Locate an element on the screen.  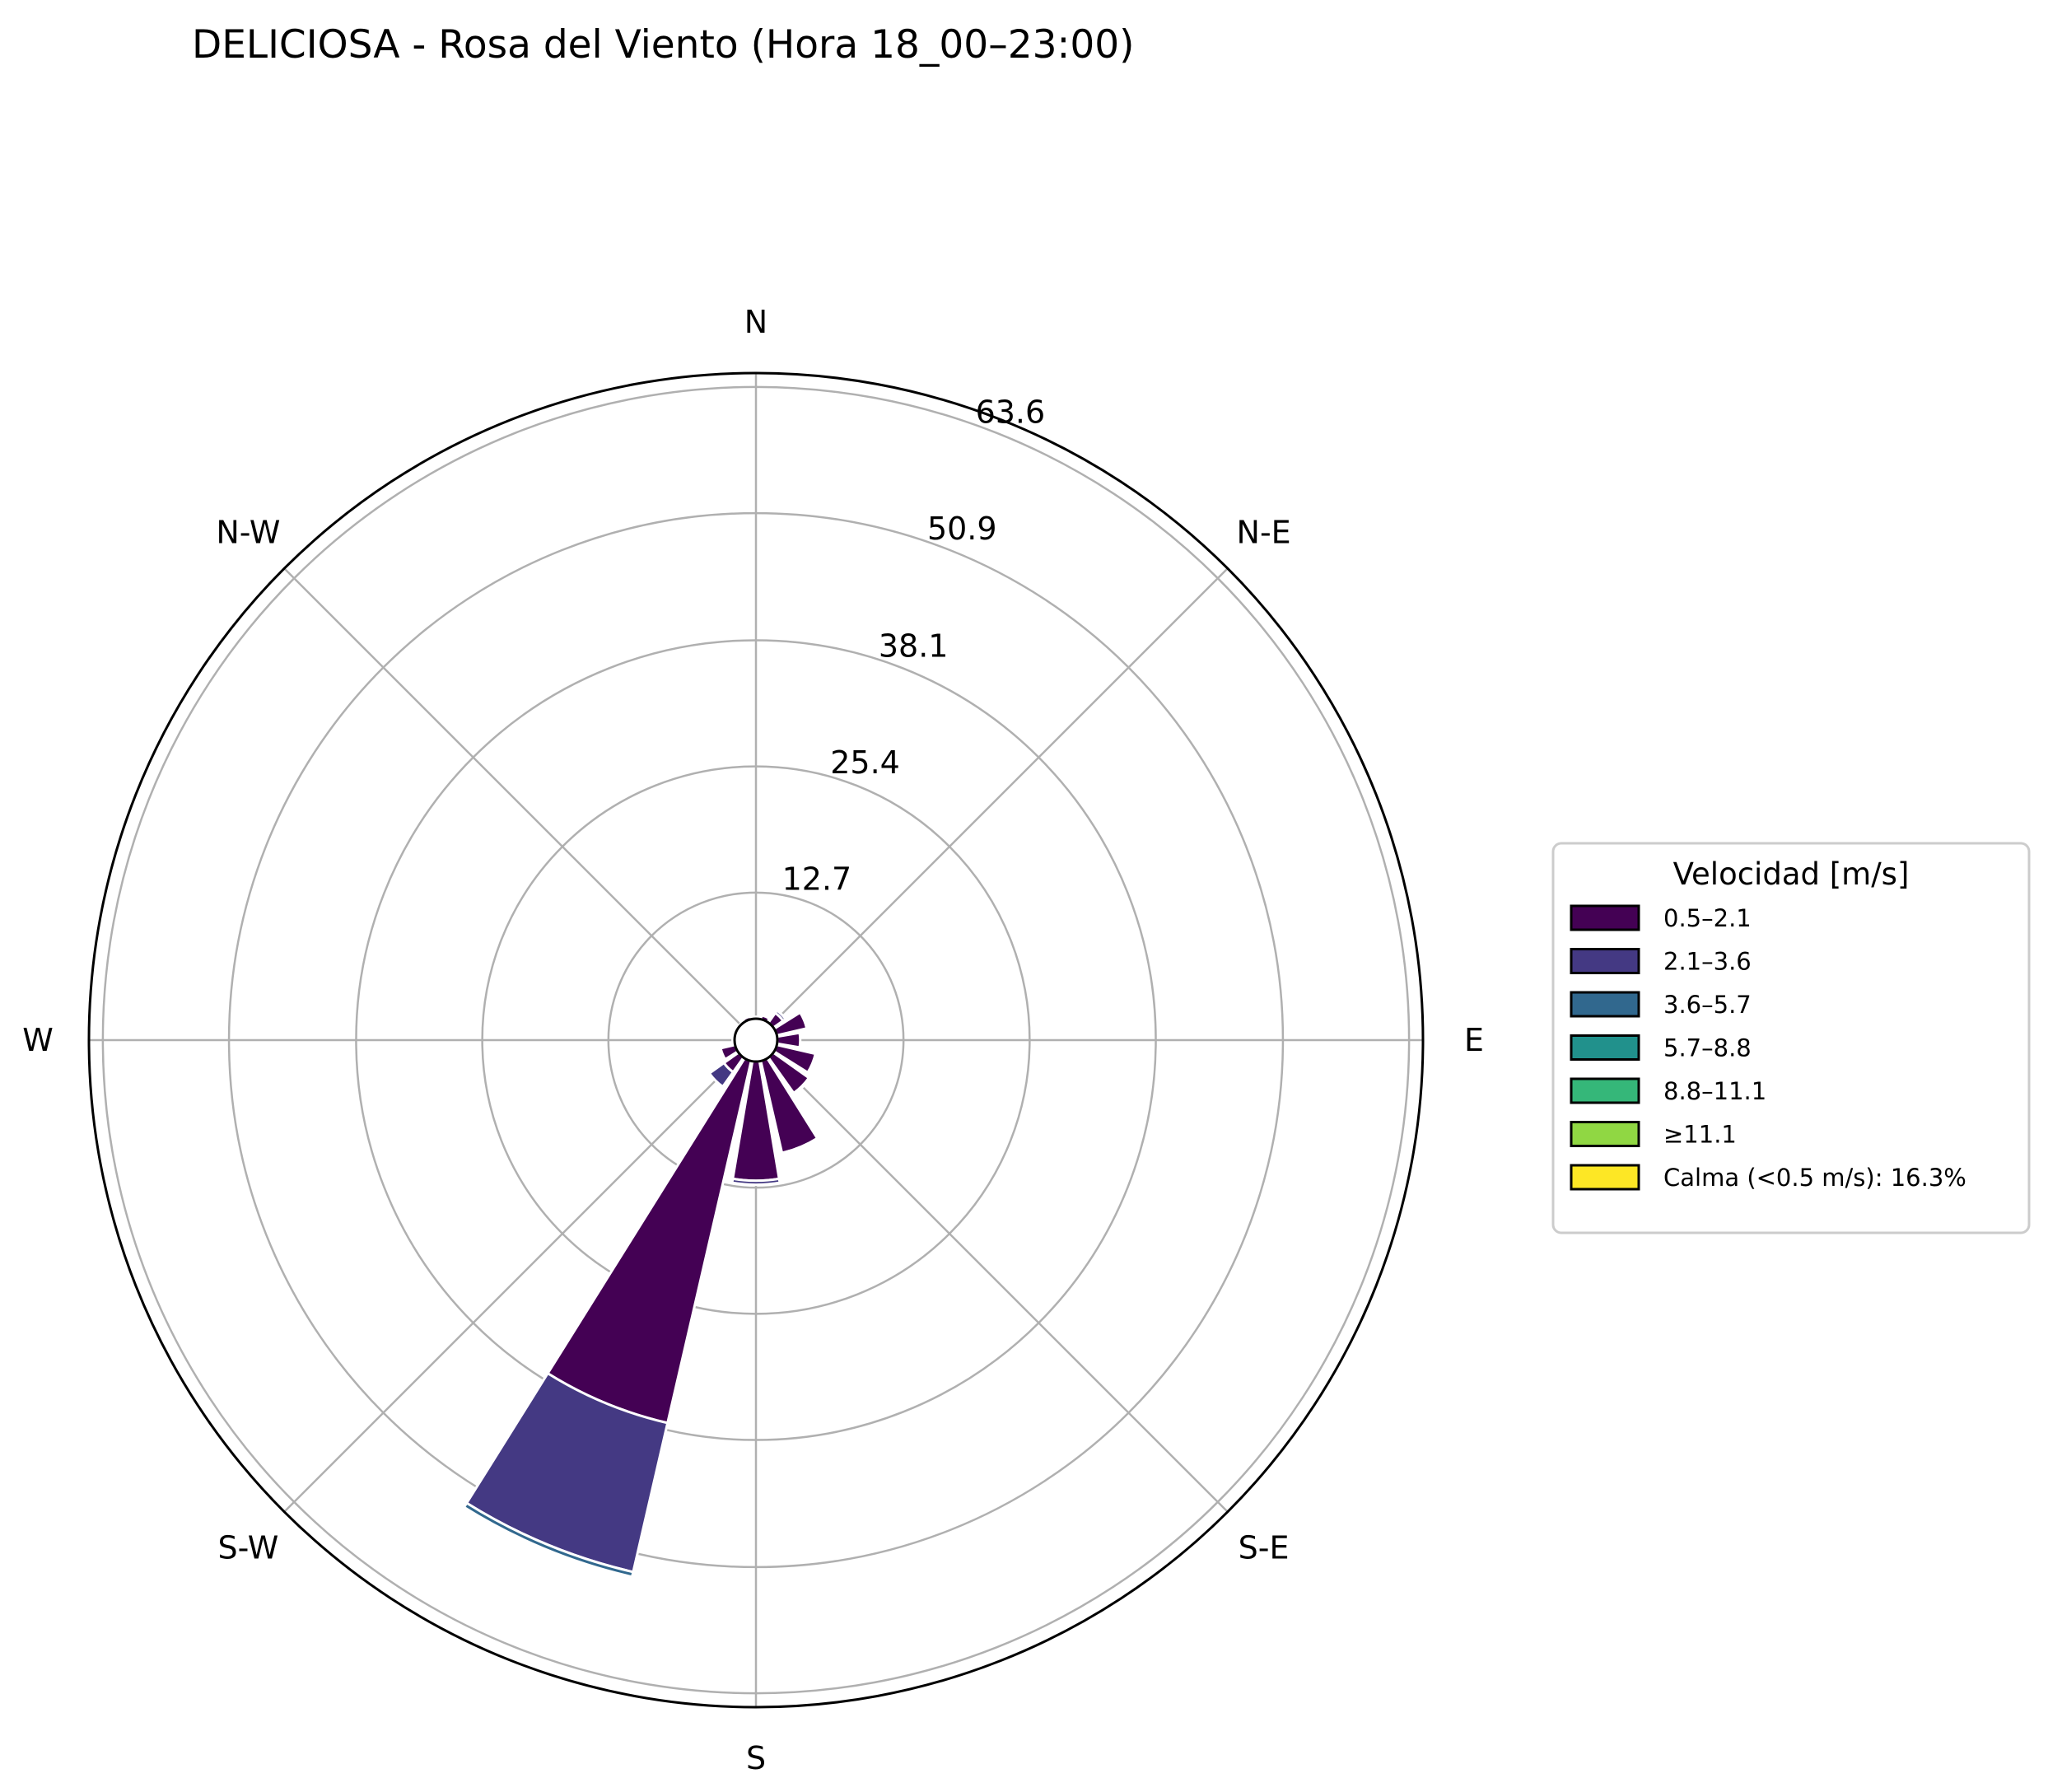
radial-tick-label-3: 50.9 is located at coordinates (962, 529).